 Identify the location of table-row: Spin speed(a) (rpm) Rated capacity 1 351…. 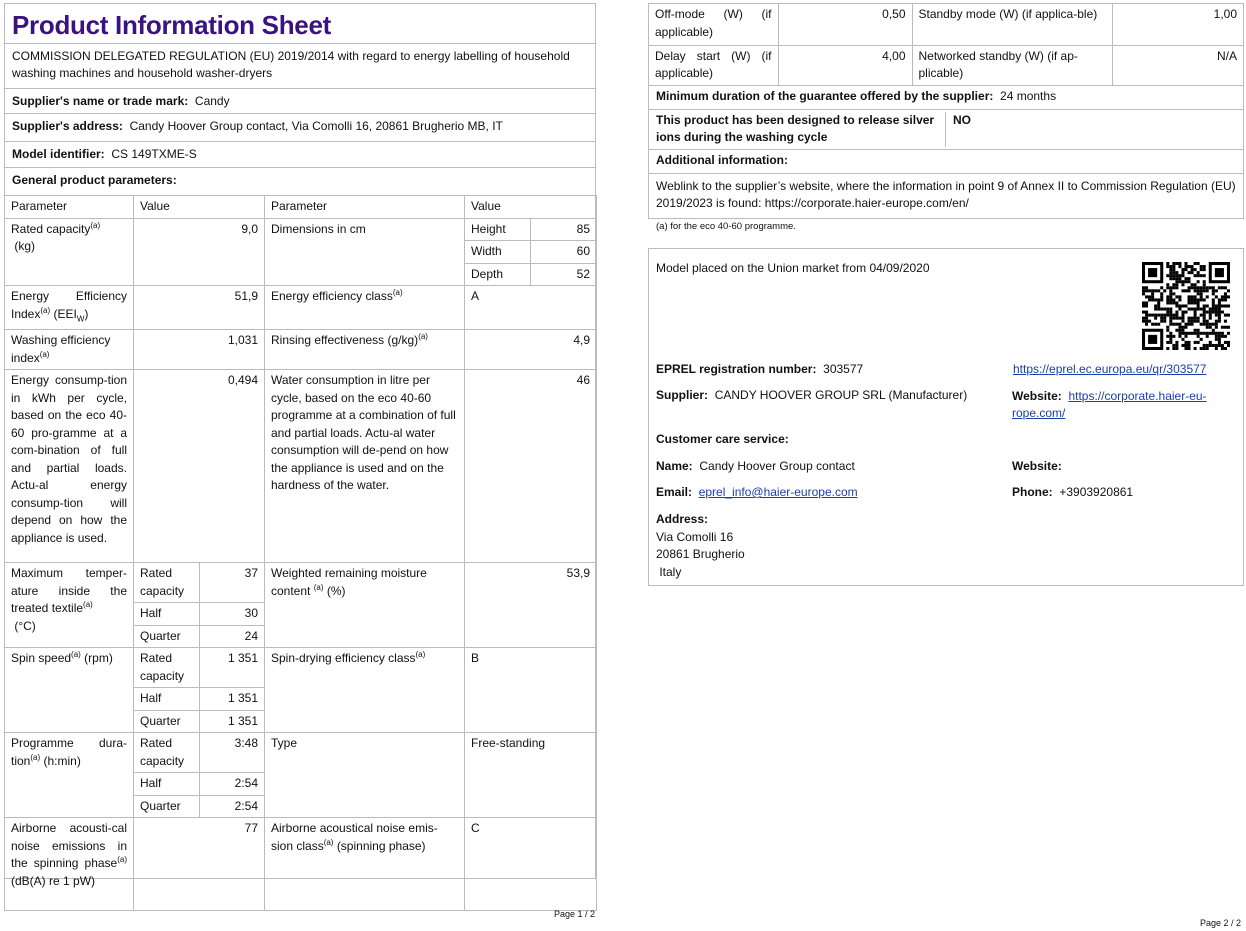
(300, 690).